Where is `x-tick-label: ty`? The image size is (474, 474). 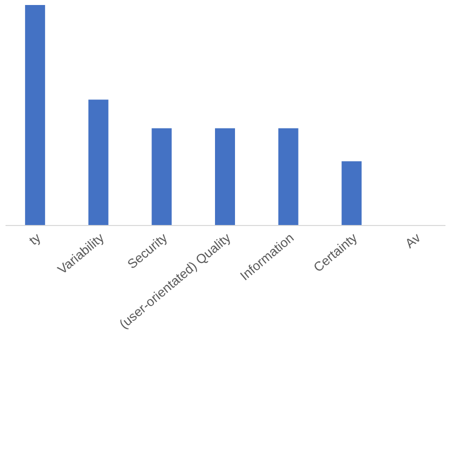 x-tick-label: ty is located at coordinates (35, 239).